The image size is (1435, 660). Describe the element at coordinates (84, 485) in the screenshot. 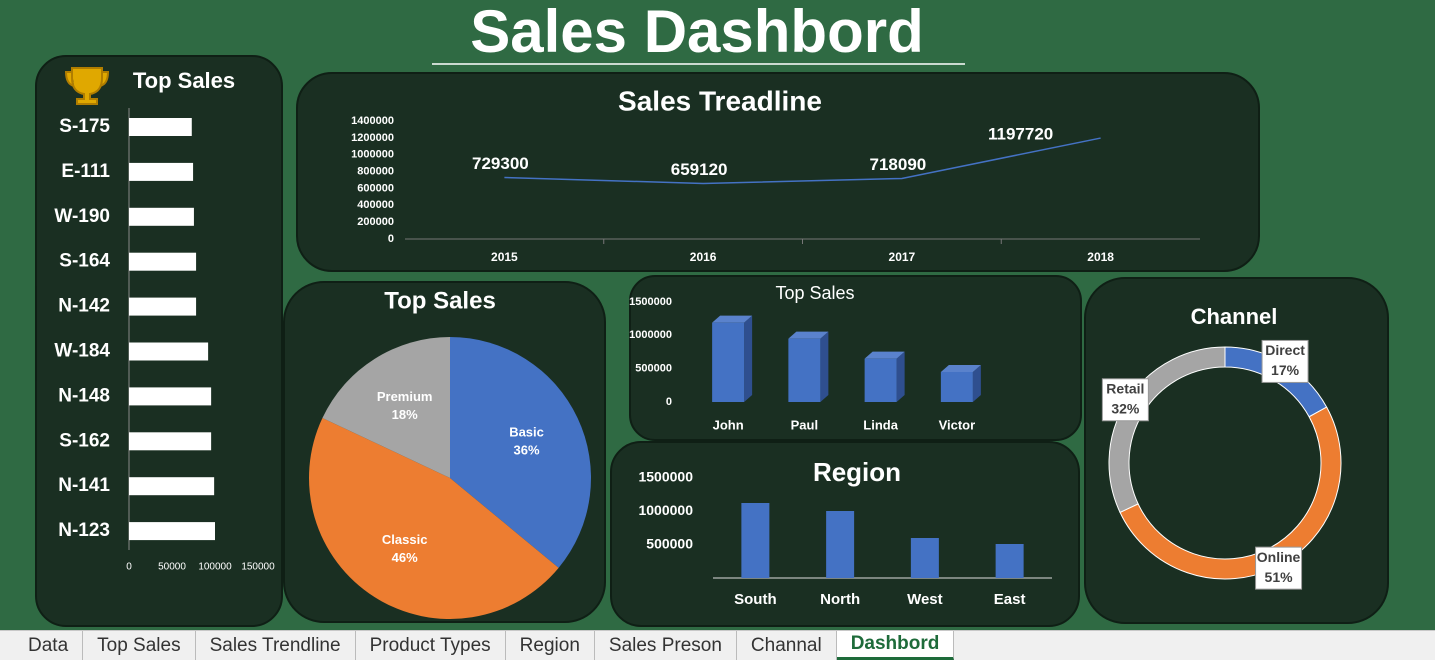

I see `category-label: N-141` at that location.